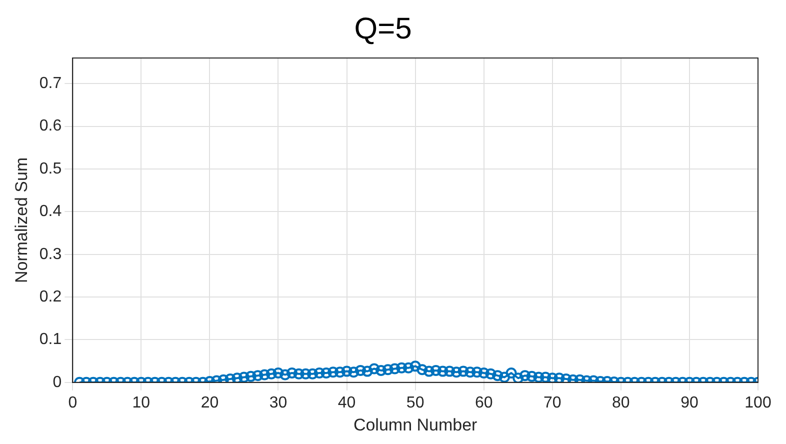 This screenshot has height=444, width=786. Describe the element at coordinates (50, 254) in the screenshot. I see `y-tick-label: 0.3` at that location.